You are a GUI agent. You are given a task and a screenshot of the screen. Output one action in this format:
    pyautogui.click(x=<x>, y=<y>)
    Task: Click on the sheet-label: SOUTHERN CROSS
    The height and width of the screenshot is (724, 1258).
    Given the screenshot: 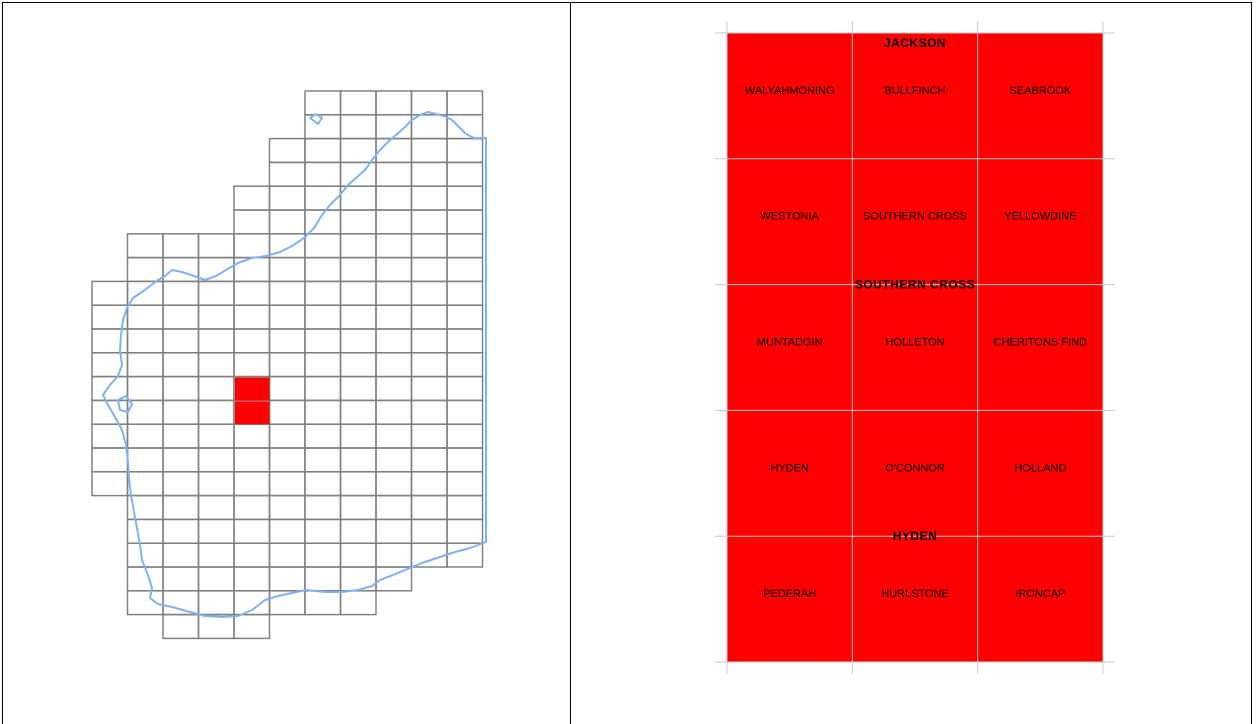 What is the action you would take?
    pyautogui.click(x=915, y=285)
    